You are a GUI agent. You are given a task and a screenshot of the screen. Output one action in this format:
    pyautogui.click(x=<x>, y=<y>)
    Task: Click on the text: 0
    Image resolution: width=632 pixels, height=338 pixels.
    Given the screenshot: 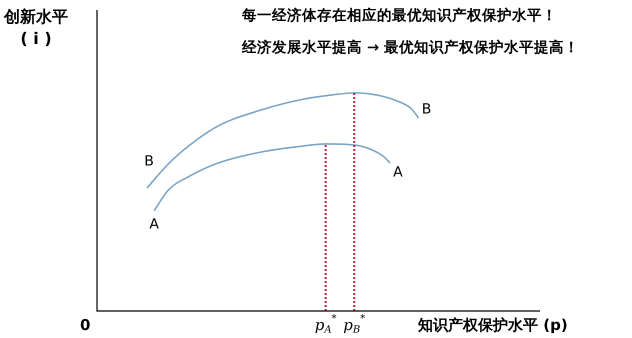 What is the action you would take?
    pyautogui.click(x=85, y=325)
    